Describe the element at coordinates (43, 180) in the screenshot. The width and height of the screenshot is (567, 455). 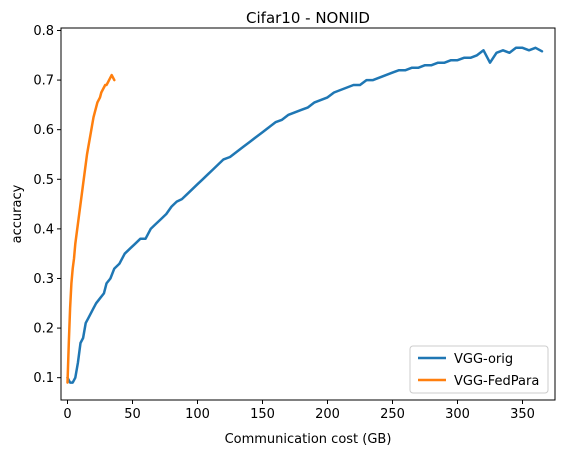
I see `y-tick-label: 0.5` at that location.